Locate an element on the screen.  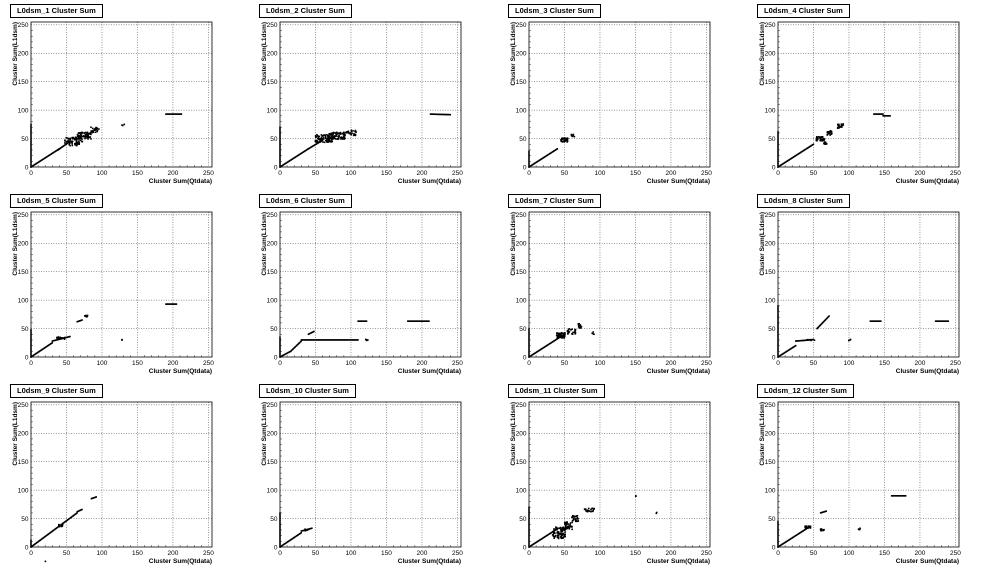
plot-frame is located at coordinates (868, 284).